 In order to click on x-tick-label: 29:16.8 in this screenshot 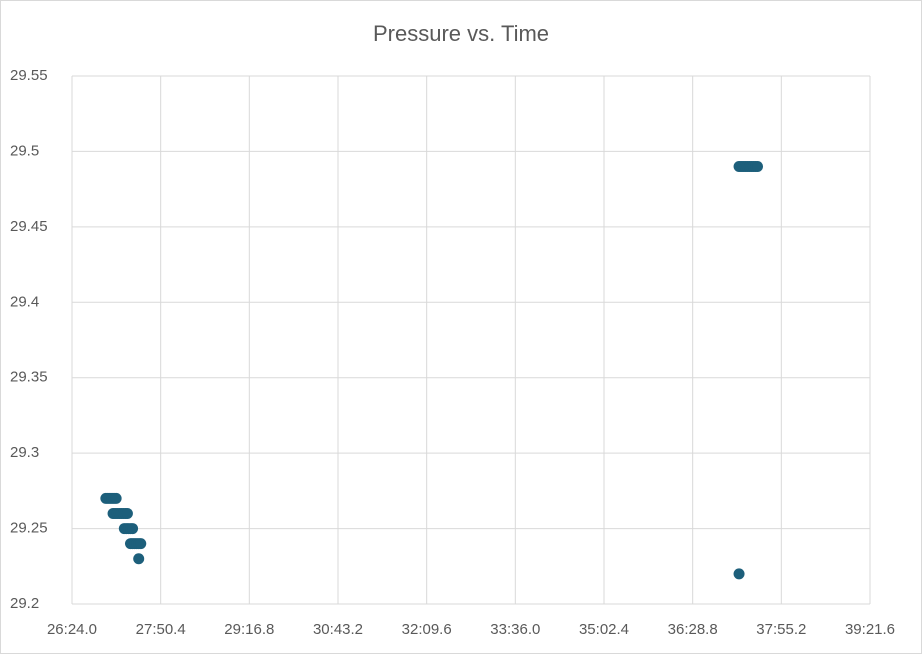, I will do `click(249, 629)`.